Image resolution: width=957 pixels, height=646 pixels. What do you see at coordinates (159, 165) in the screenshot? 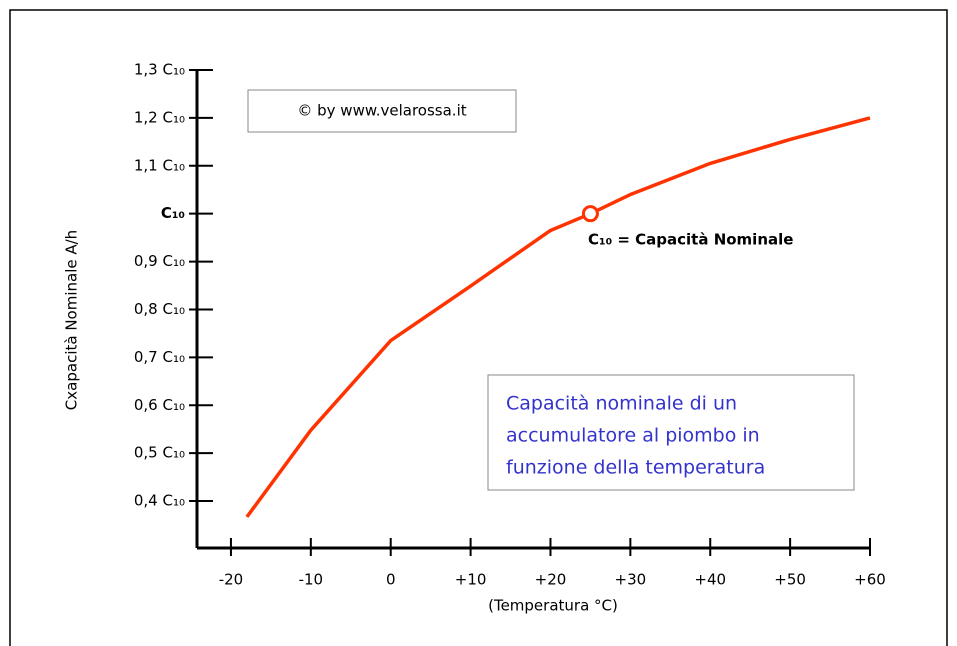
I see `y-tick-label: 1,1 C₁₀` at bounding box center [159, 165].